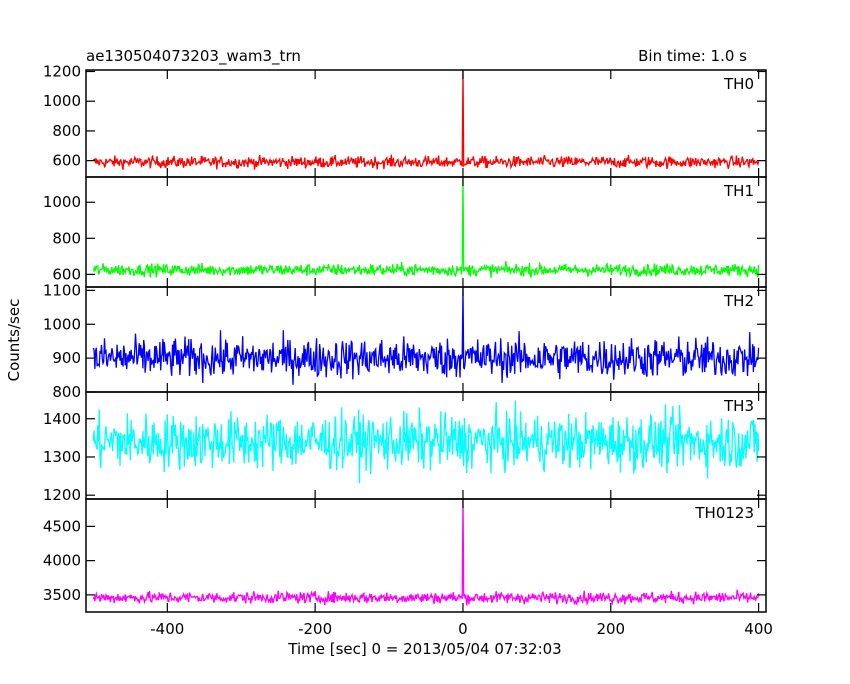 The image size is (850, 684). What do you see at coordinates (167, 629) in the screenshot?
I see `x-tick-label: -400` at bounding box center [167, 629].